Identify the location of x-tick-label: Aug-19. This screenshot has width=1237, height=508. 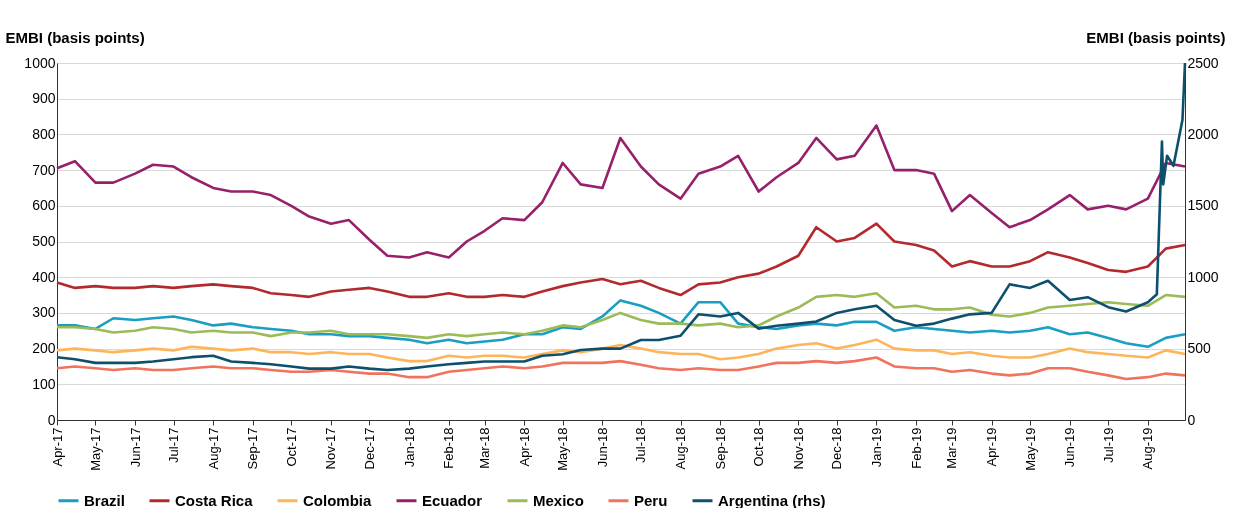
(1148, 448).